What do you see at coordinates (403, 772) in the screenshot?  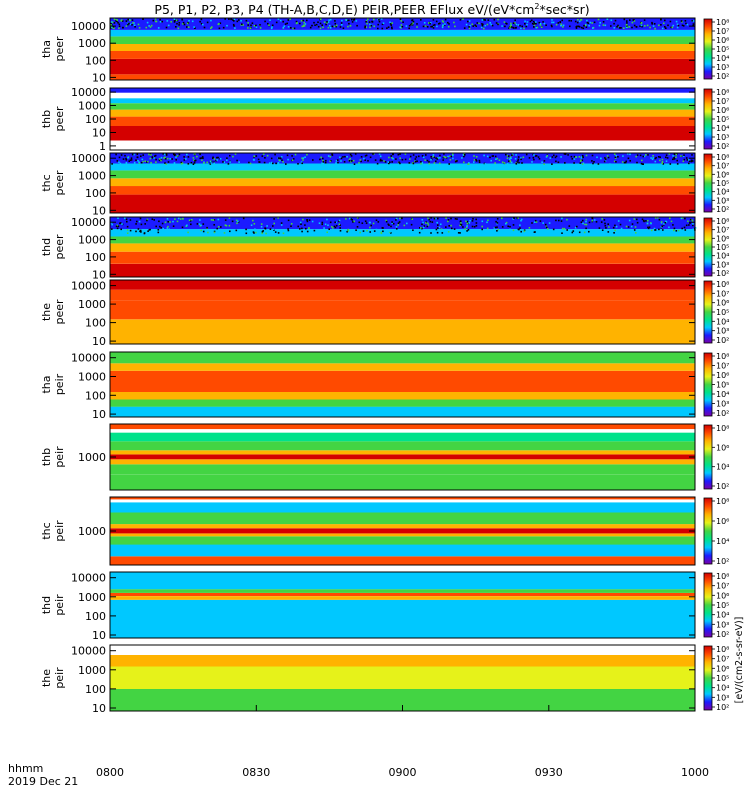 I see `x-tick-label: 0900` at bounding box center [403, 772].